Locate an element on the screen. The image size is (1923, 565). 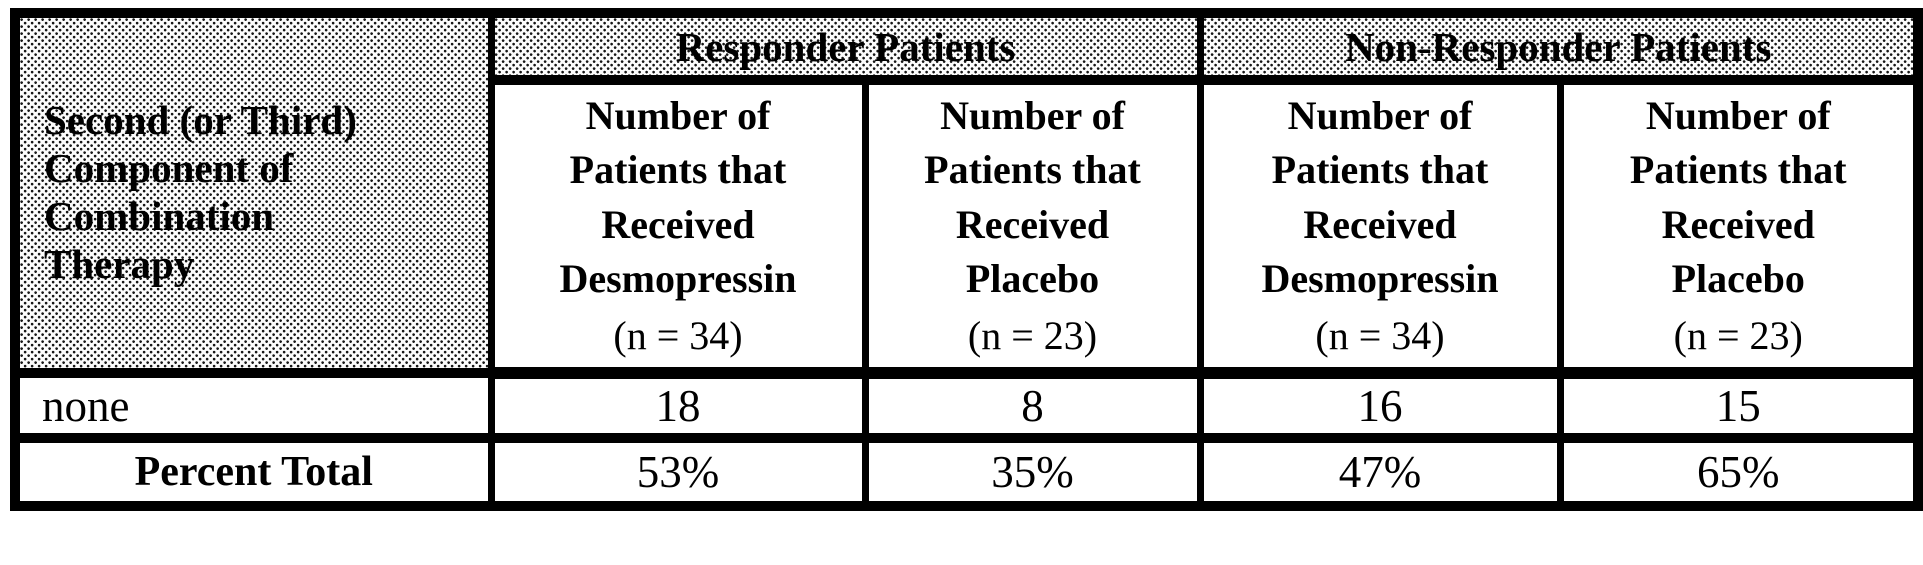
data-cell-percent-responder-placebo: 35% is located at coordinates (1032, 472).